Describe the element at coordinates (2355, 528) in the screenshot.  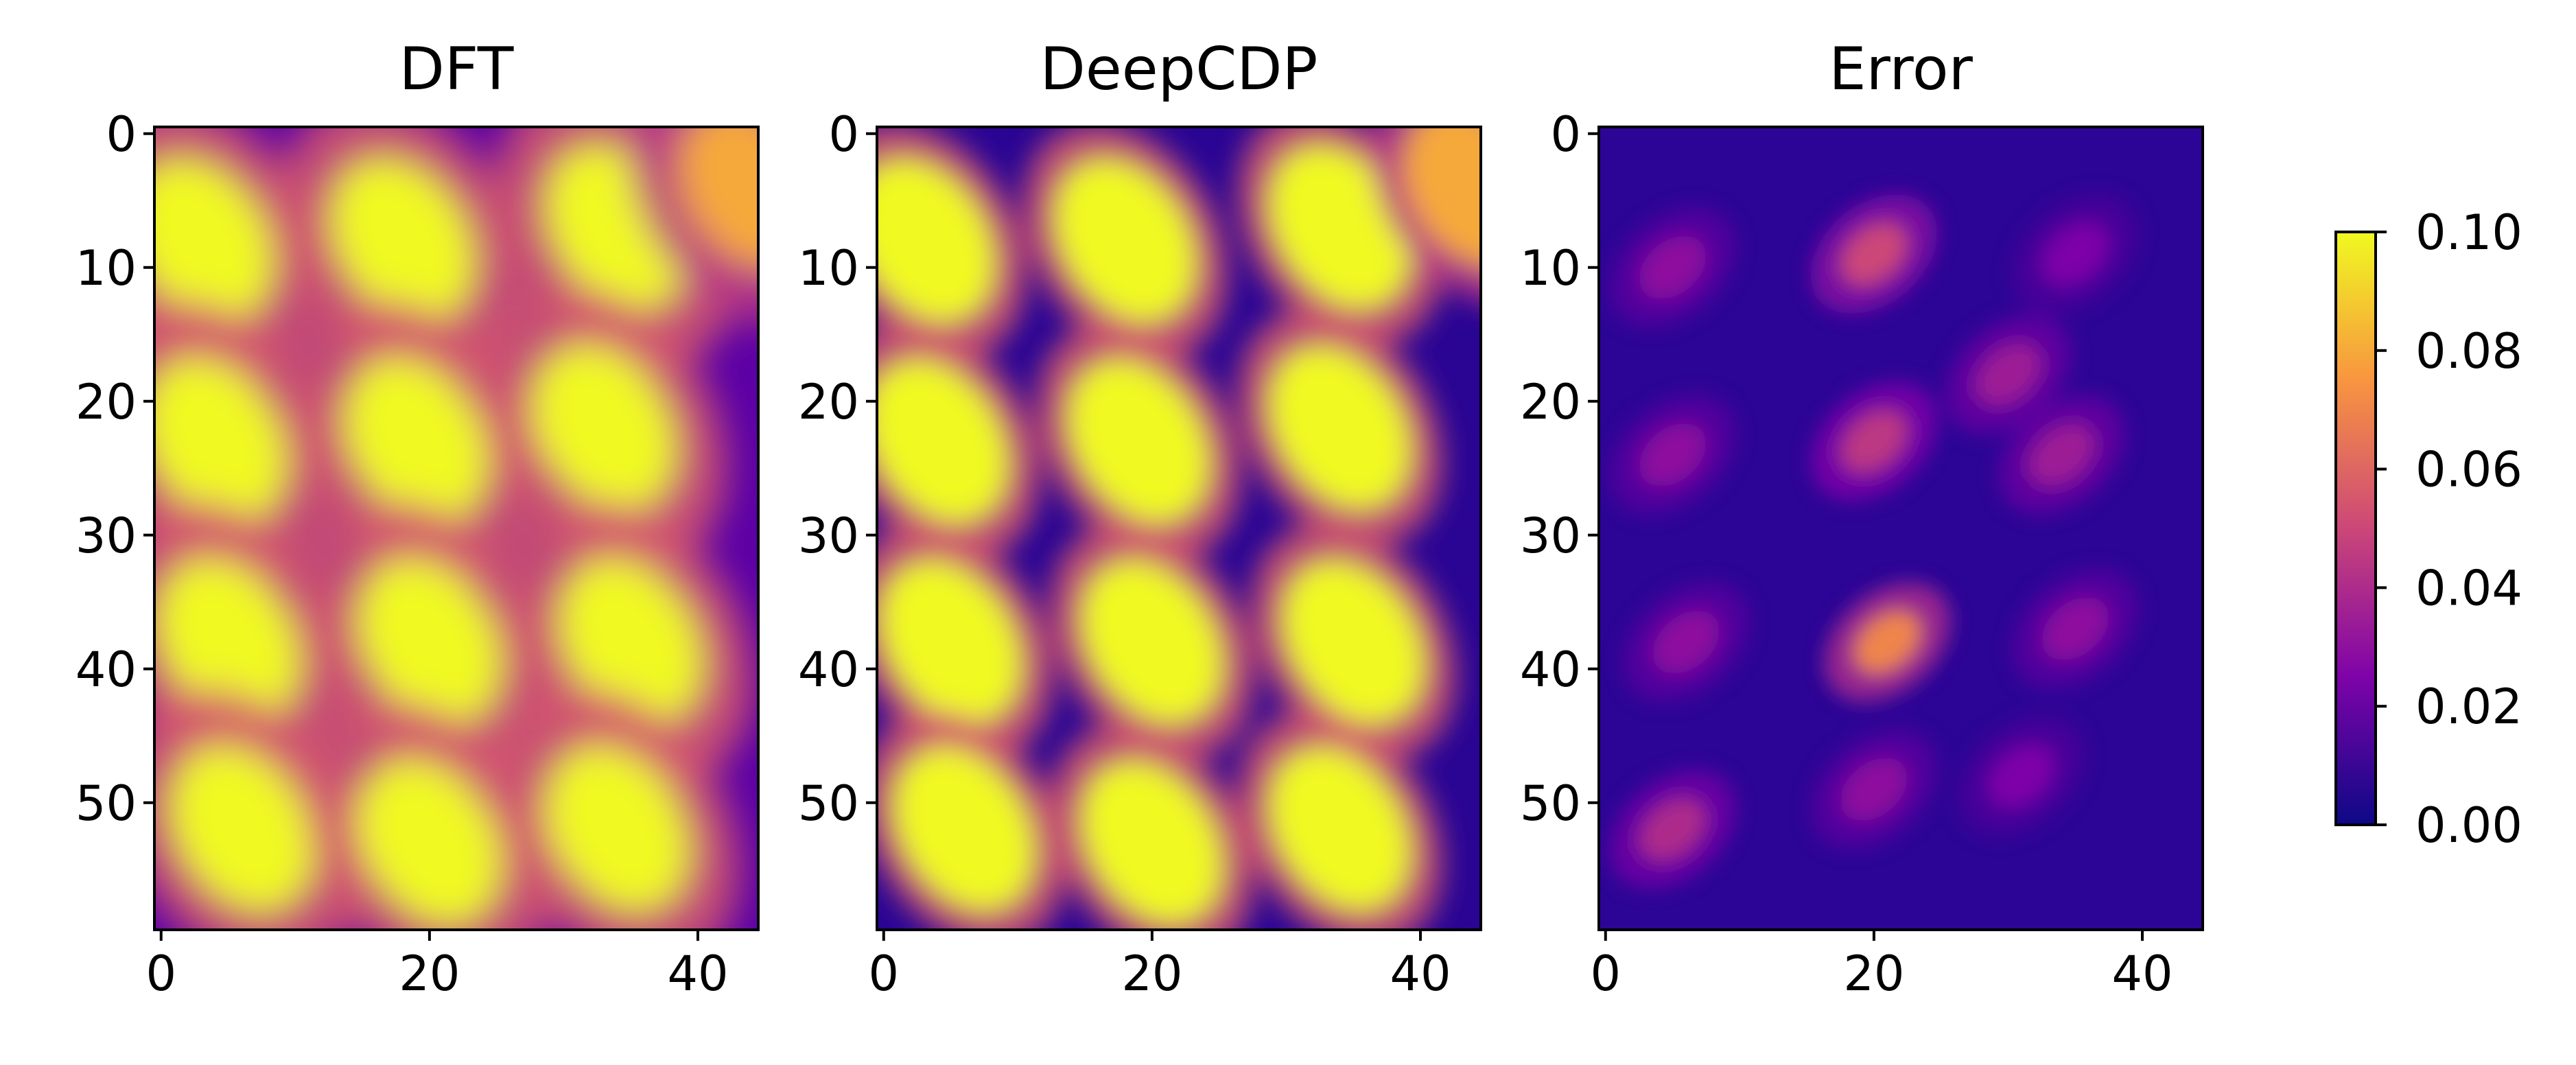
I see `colorbar-gradient` at that location.